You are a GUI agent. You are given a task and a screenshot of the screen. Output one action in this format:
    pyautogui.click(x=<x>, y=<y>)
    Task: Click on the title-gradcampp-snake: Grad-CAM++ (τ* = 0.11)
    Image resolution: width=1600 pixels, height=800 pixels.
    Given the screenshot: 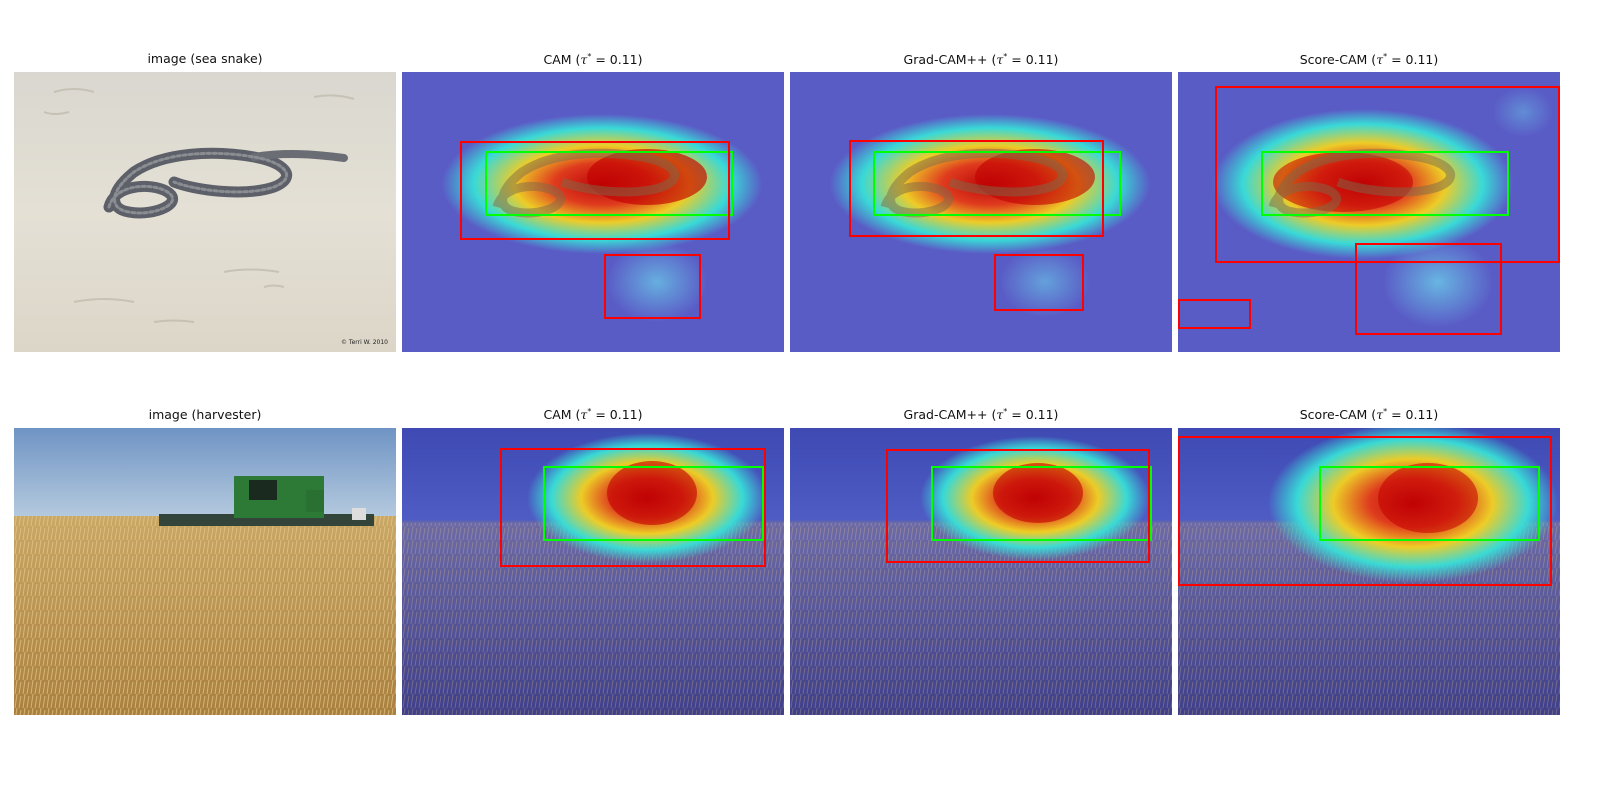 What is the action you would take?
    pyautogui.click(x=981, y=60)
    